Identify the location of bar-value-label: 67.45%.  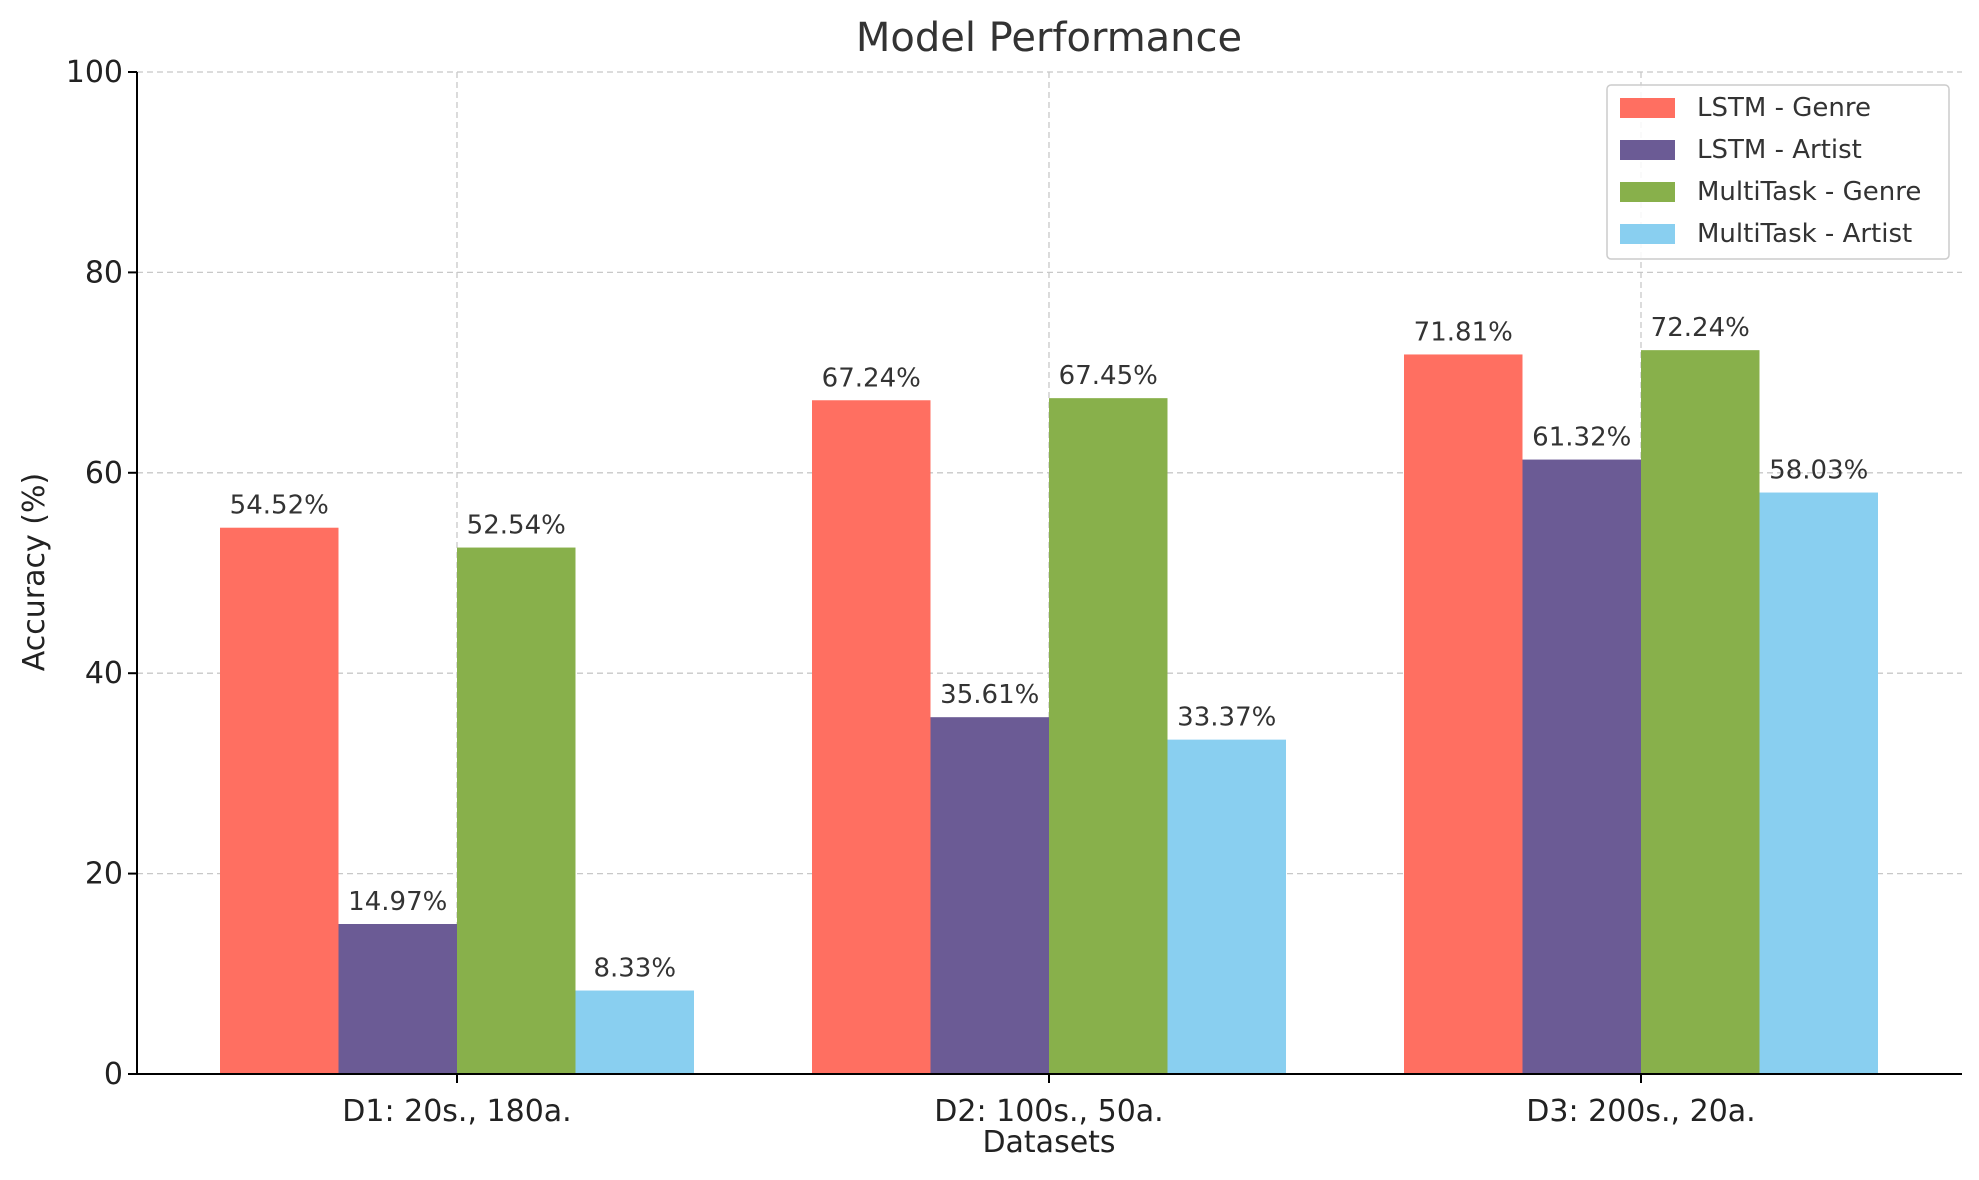
(1108, 376).